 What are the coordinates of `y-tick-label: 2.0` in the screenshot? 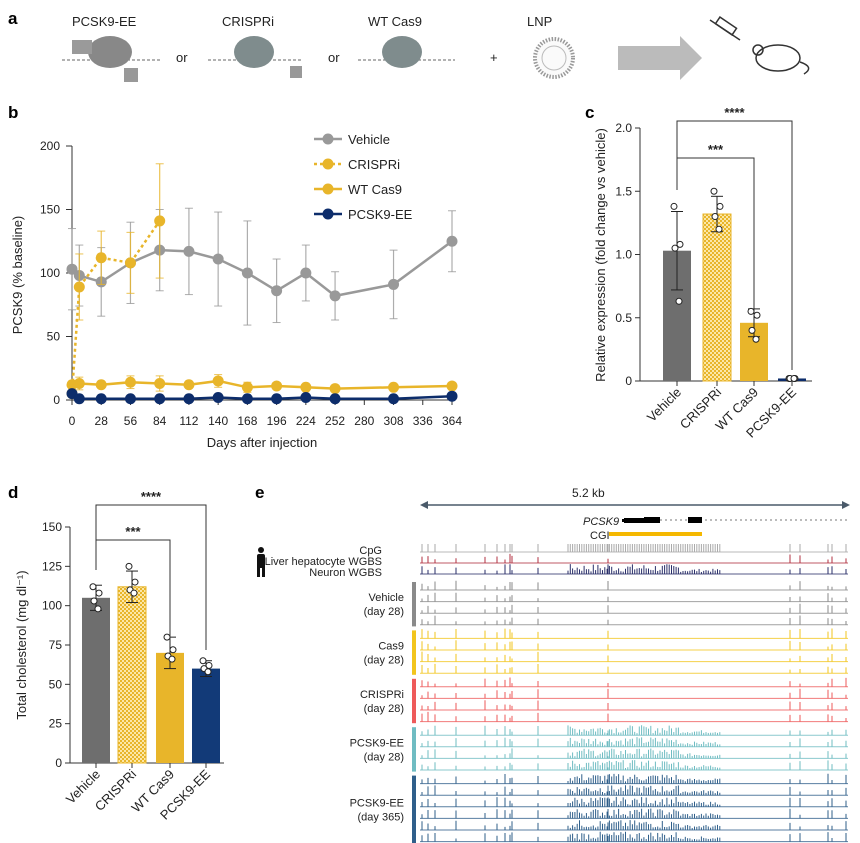 It's located at (623, 128).